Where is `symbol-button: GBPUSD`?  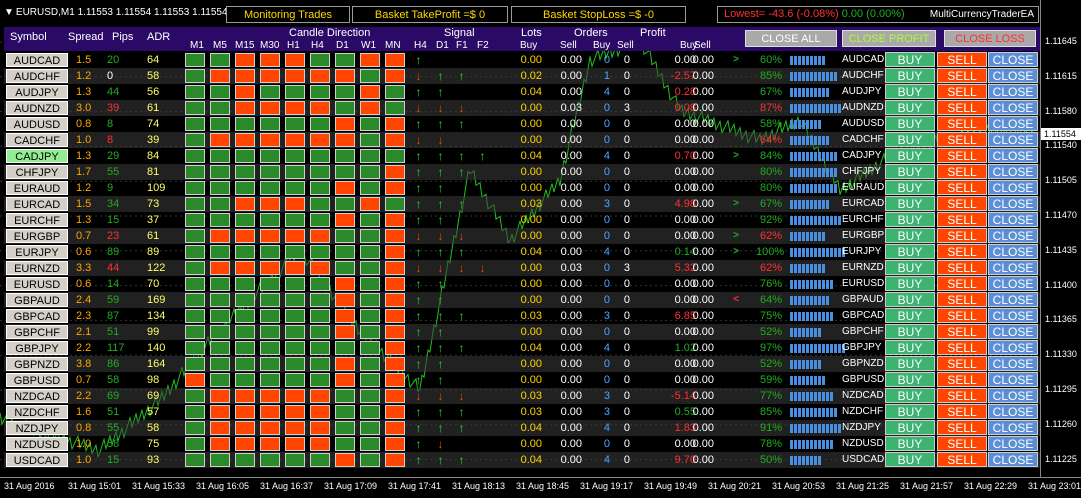 symbol-button: GBPUSD is located at coordinates (37, 380).